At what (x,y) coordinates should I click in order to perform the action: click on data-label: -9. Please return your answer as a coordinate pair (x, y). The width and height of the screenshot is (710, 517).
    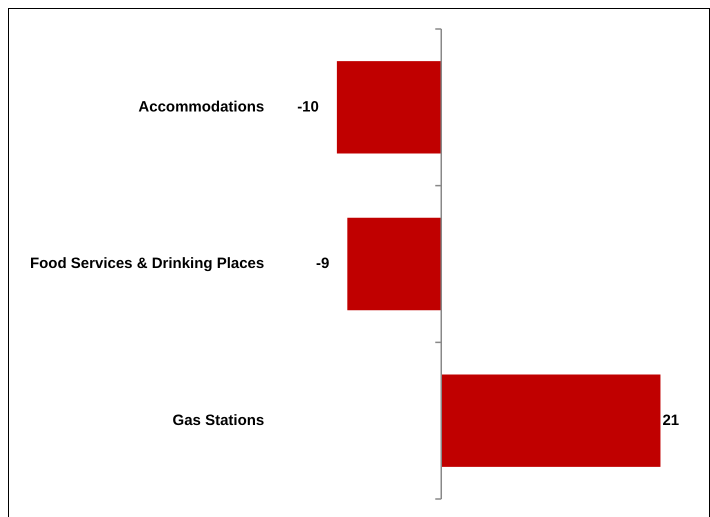
    Looking at the image, I should click on (323, 263).